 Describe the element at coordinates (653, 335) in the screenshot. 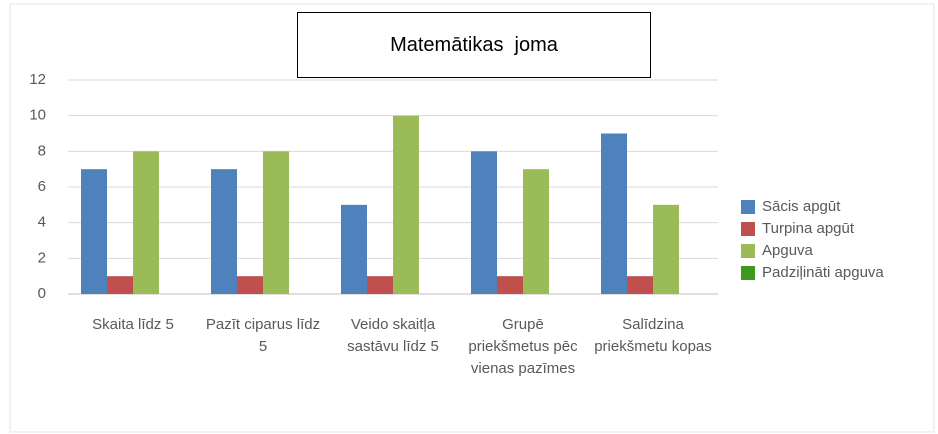

I see `x-tick-label: Salīdzina priekšmetu kopas` at that location.